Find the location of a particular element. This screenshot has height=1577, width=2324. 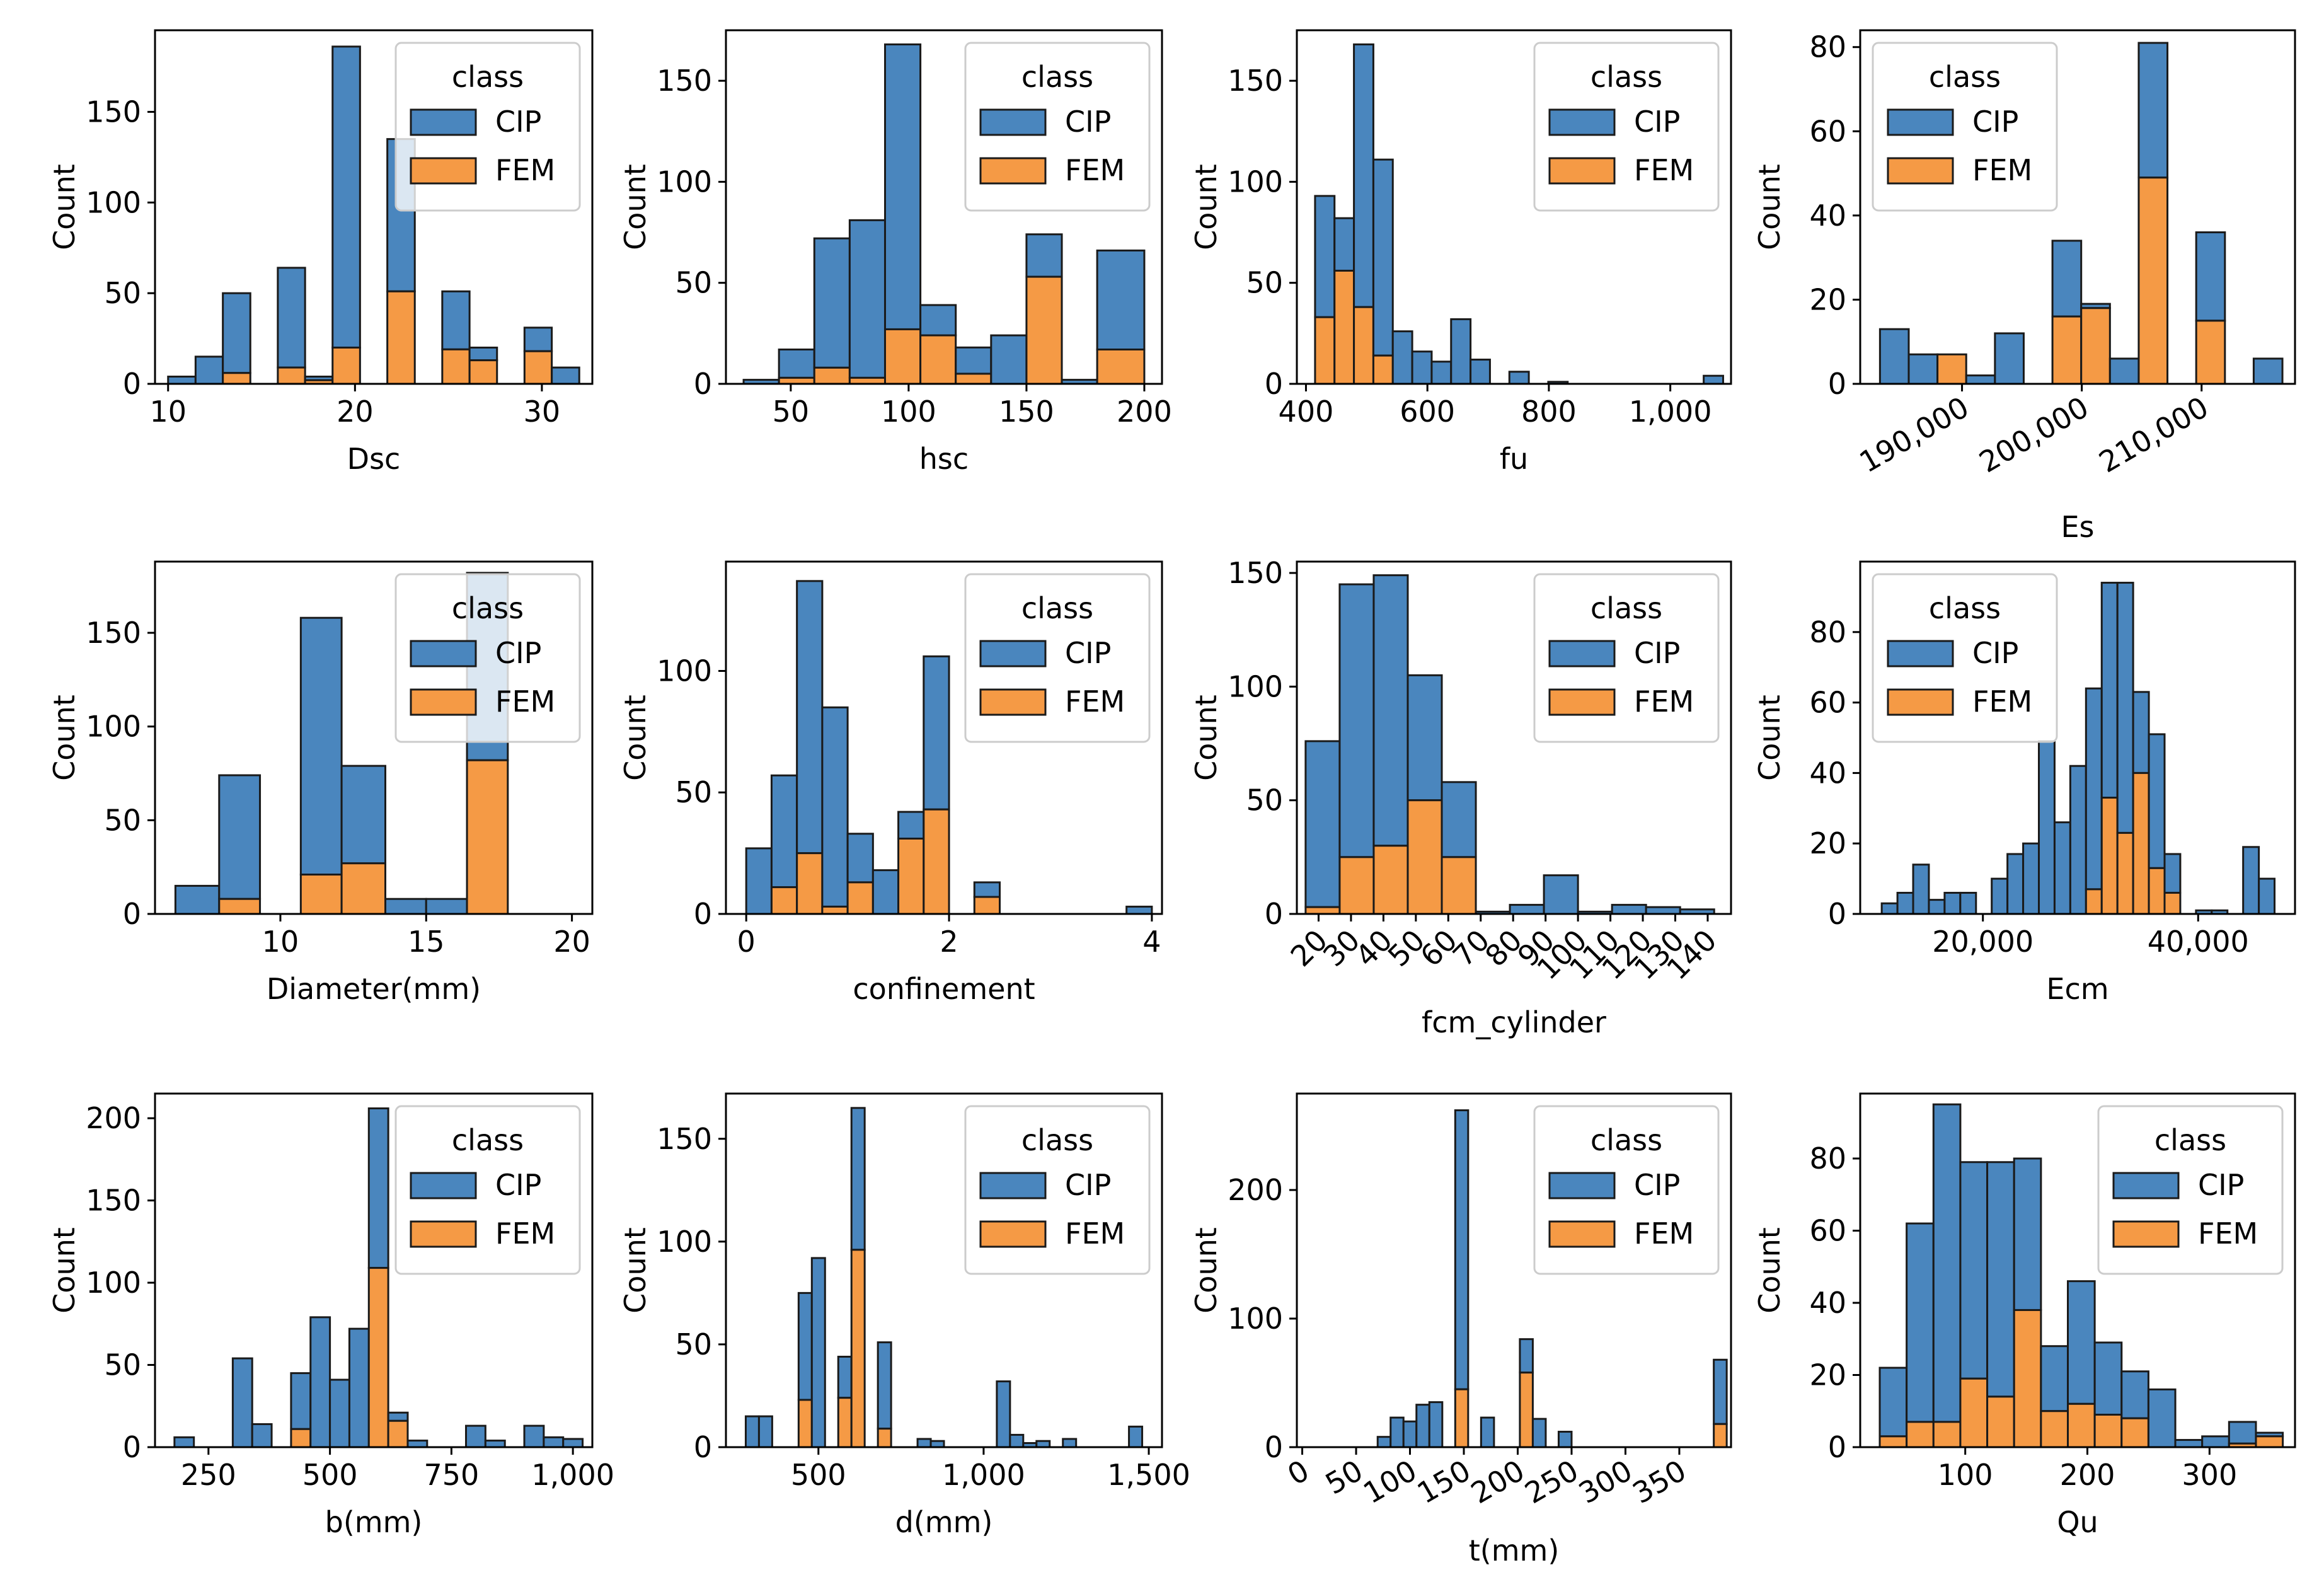

x-axis-label: Qu is located at coordinates (2077, 1522).